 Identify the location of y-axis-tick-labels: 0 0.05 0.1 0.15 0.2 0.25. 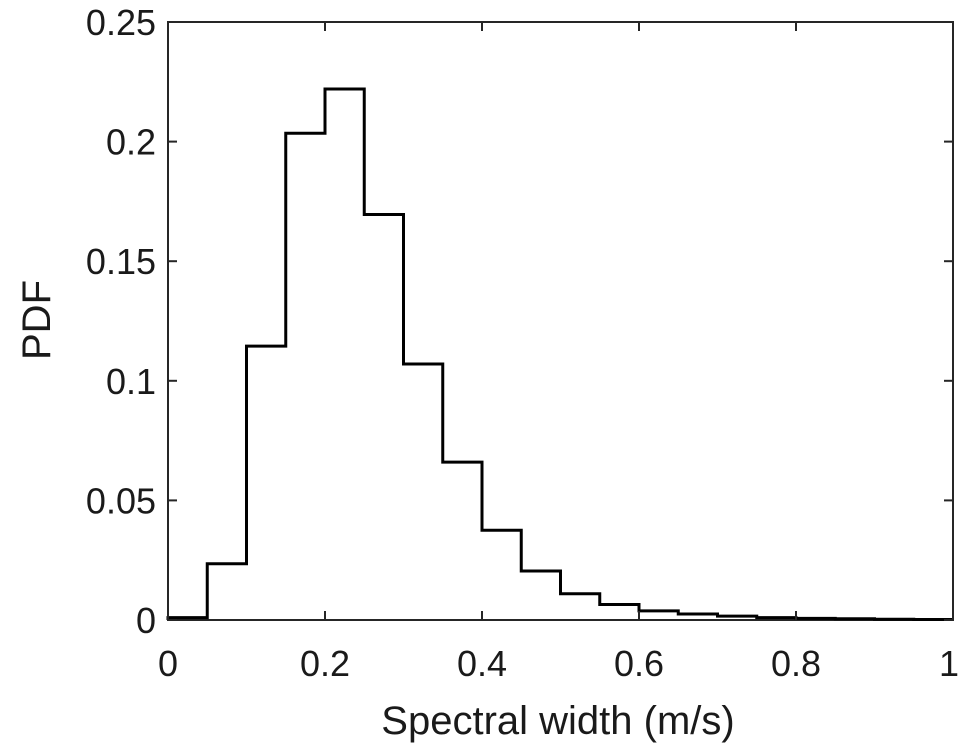
(121, 321).